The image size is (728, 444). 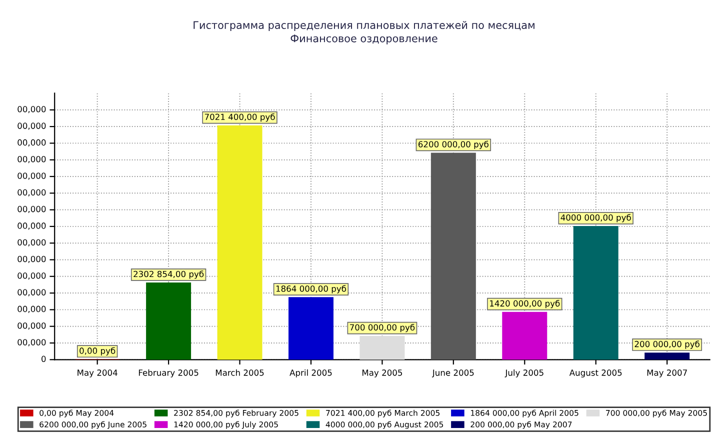 I want to click on x-tick-label: June 2005, so click(x=453, y=374).